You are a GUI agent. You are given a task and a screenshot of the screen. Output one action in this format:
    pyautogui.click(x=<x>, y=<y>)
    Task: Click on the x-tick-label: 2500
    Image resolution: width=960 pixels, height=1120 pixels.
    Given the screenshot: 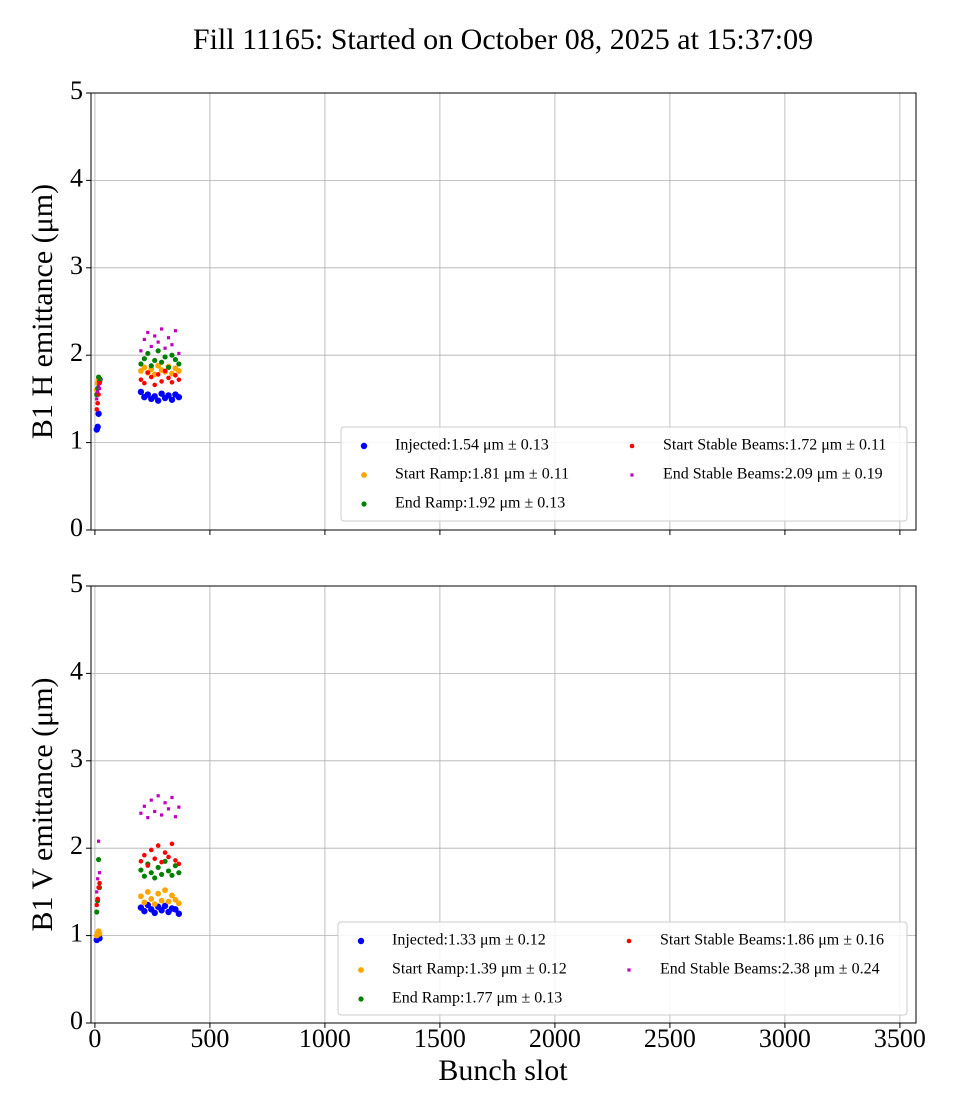 What is the action you would take?
    pyautogui.click(x=670, y=1038)
    